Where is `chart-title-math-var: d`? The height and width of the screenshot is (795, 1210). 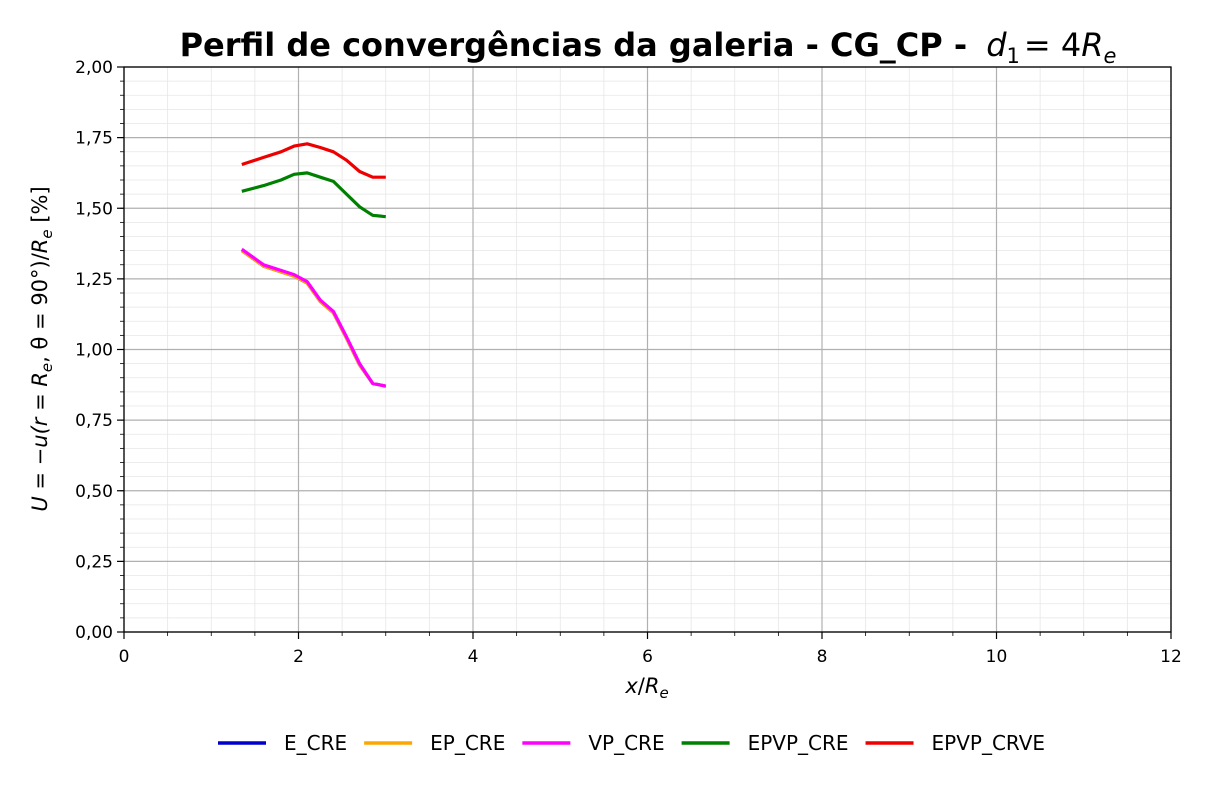 chart-title-math-var: d is located at coordinates (996, 45).